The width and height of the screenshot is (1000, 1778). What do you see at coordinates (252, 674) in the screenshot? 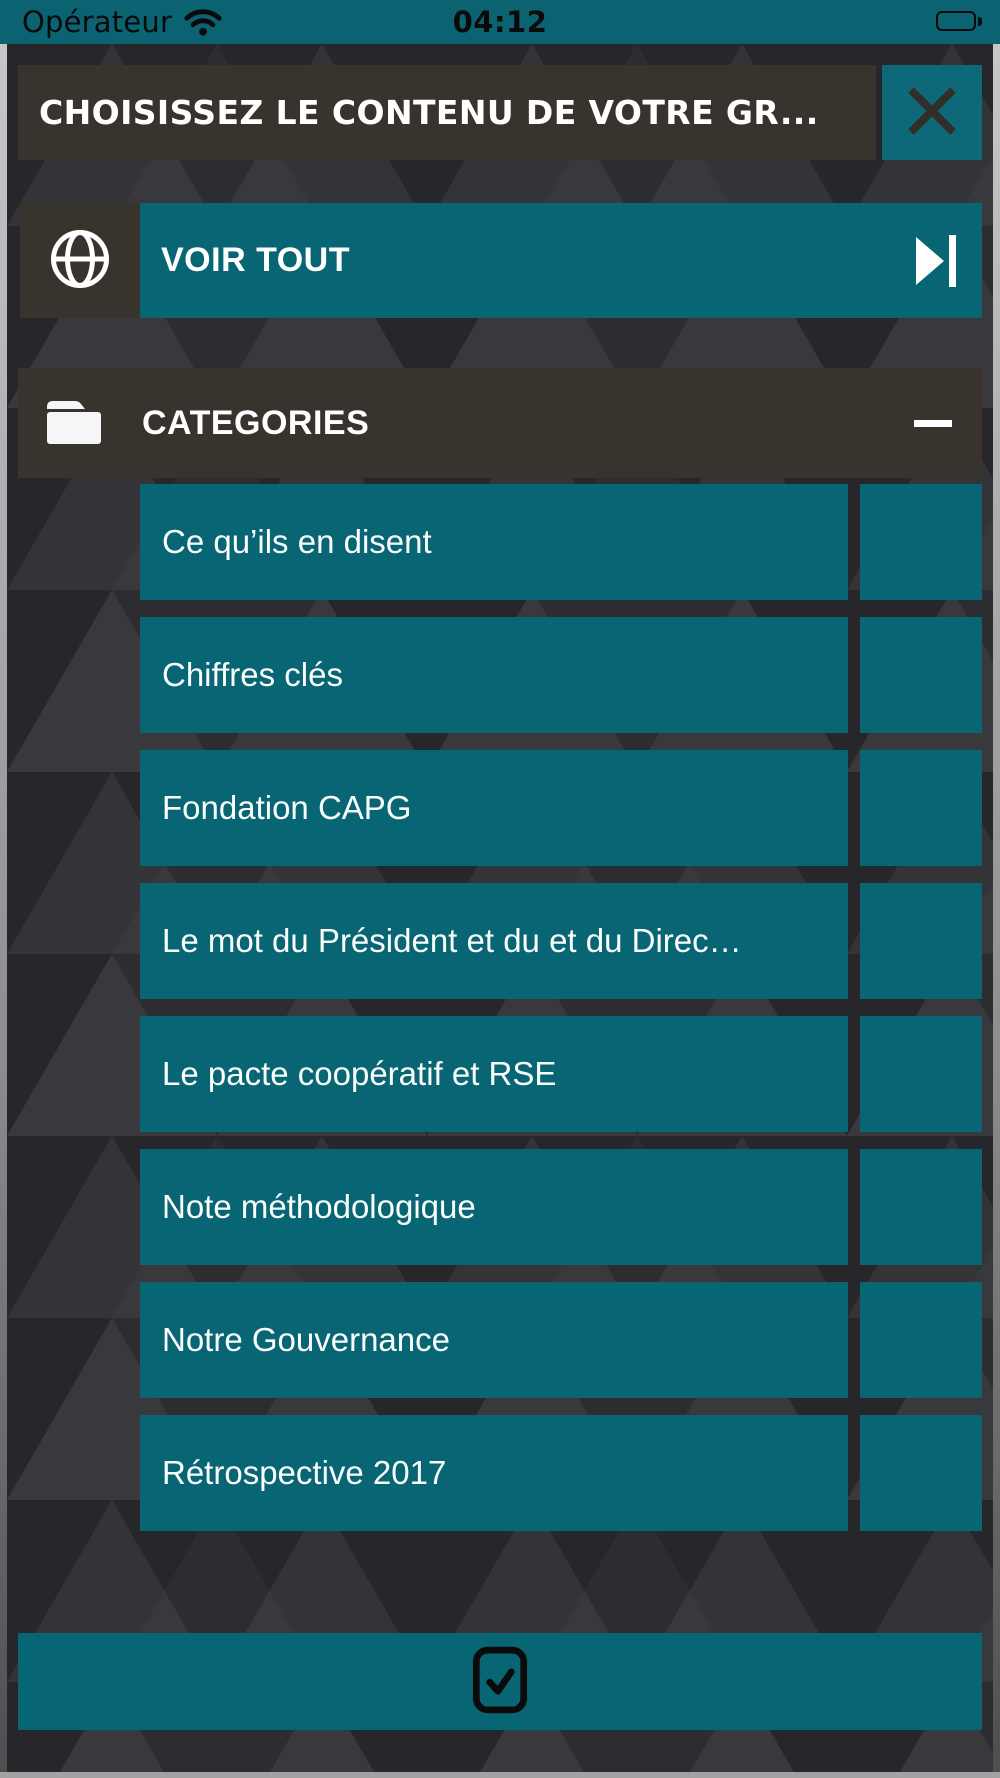
I see `category-item-label: Chiffres clés` at bounding box center [252, 674].